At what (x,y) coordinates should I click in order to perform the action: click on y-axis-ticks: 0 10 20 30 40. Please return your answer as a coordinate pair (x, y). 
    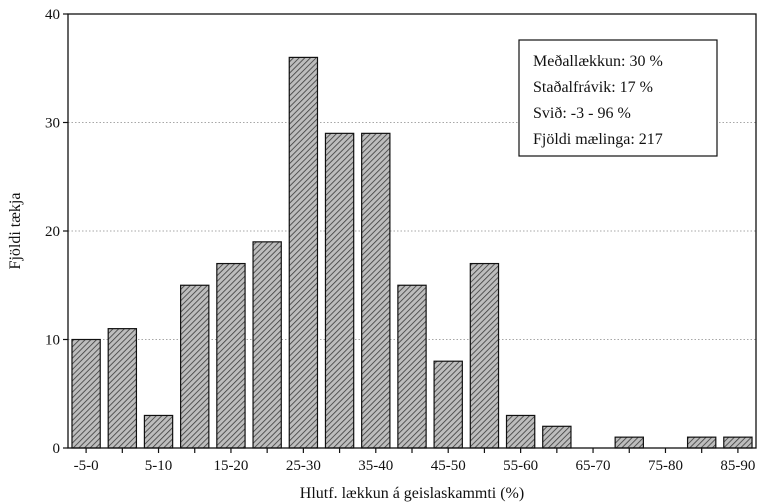
    Looking at the image, I should click on (56, 232).